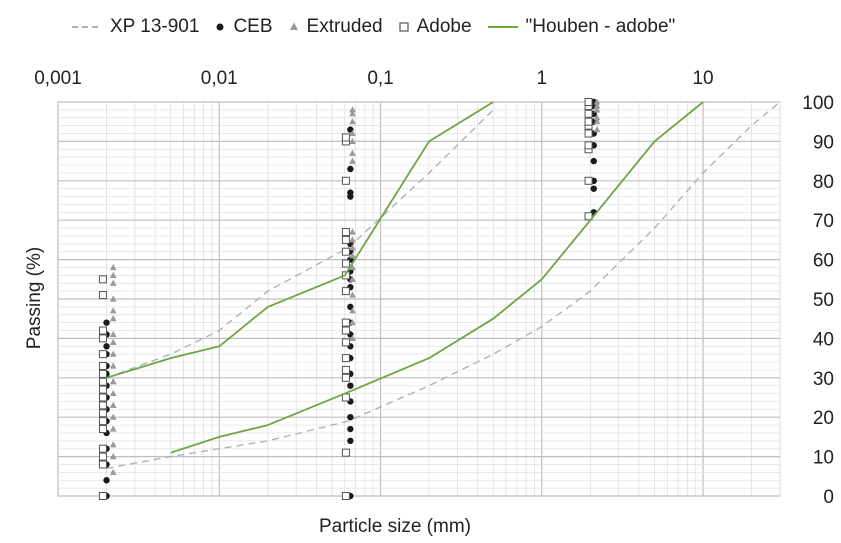  I want to click on x-axis-label: Particle size (mm), so click(395, 526).